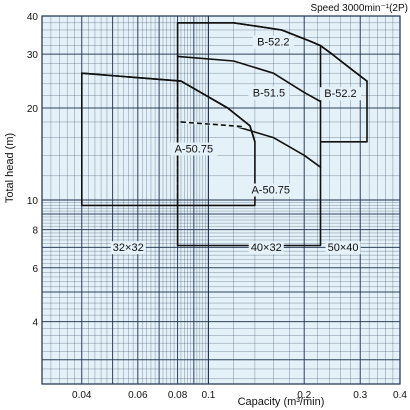 This screenshot has height=410, width=410. I want to click on x-tick-label: 0.3, so click(360, 395).